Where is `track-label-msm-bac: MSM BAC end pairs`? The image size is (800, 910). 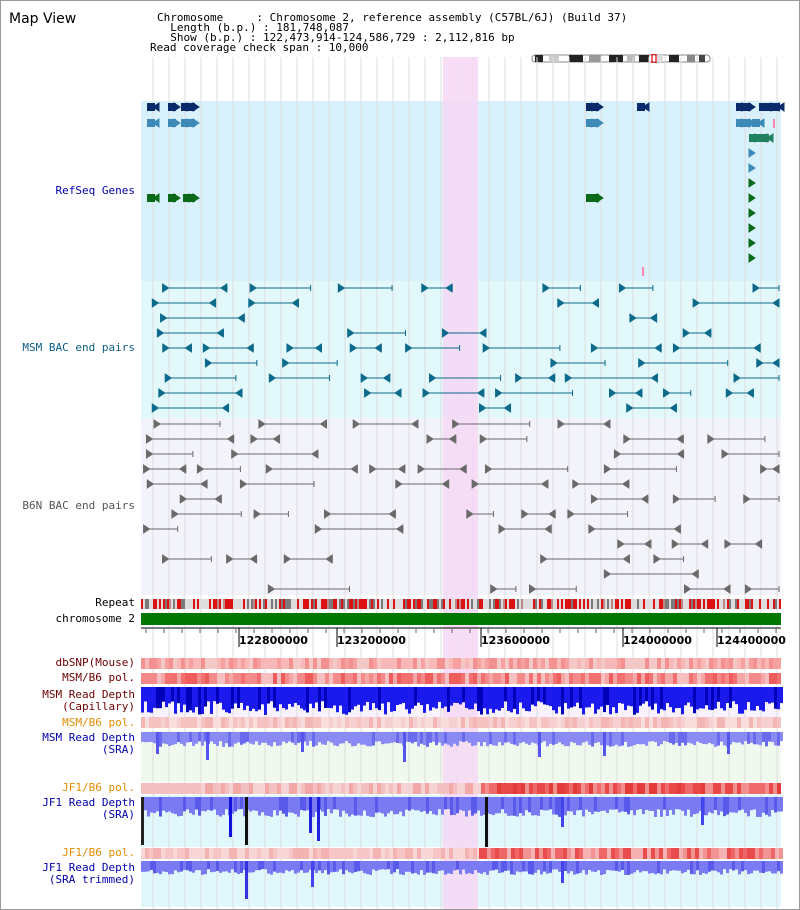
track-label-msm-bac: MSM BAC end pairs is located at coordinates (78, 347).